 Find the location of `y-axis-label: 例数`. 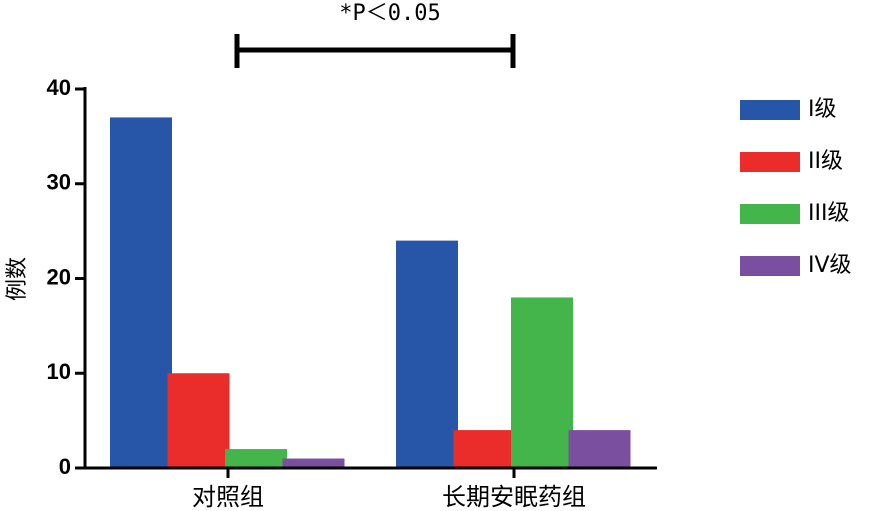

y-axis-label: 例数 is located at coordinates (17, 279).